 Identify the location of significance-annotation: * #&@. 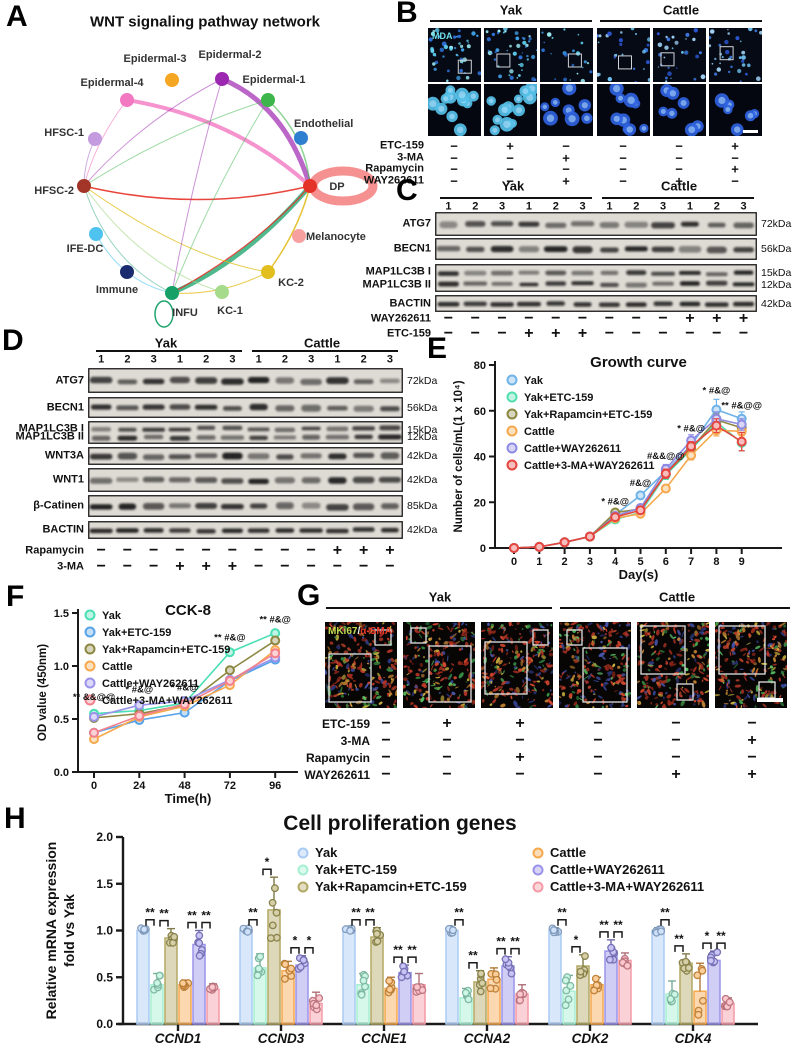
(691, 428).